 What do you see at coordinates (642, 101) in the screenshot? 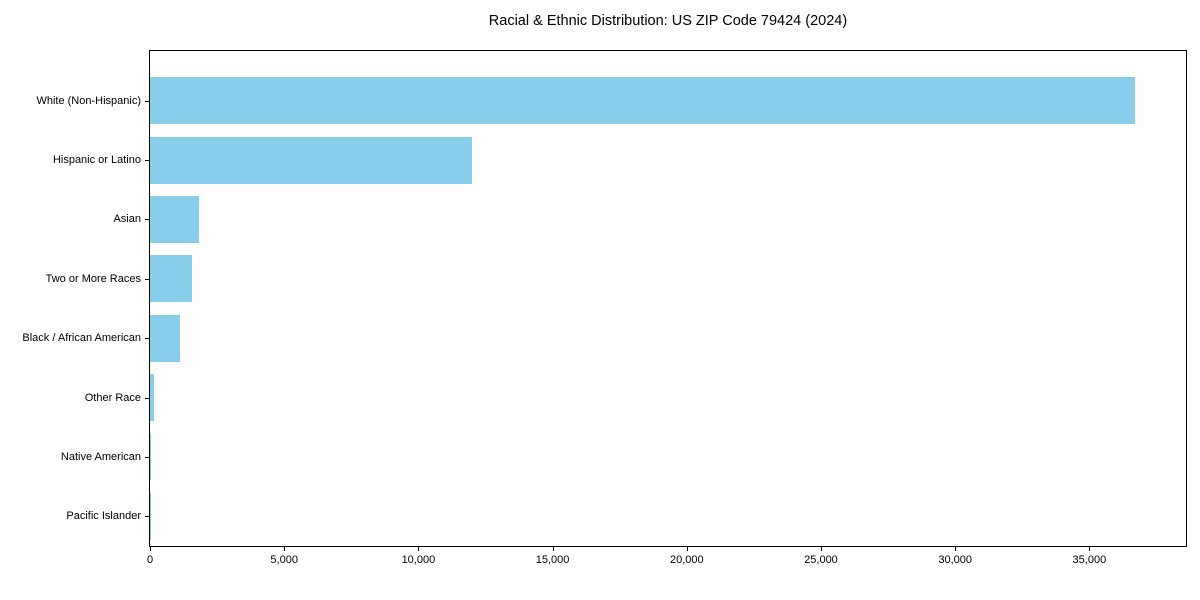
I see `bar-white-non-hispanic` at bounding box center [642, 101].